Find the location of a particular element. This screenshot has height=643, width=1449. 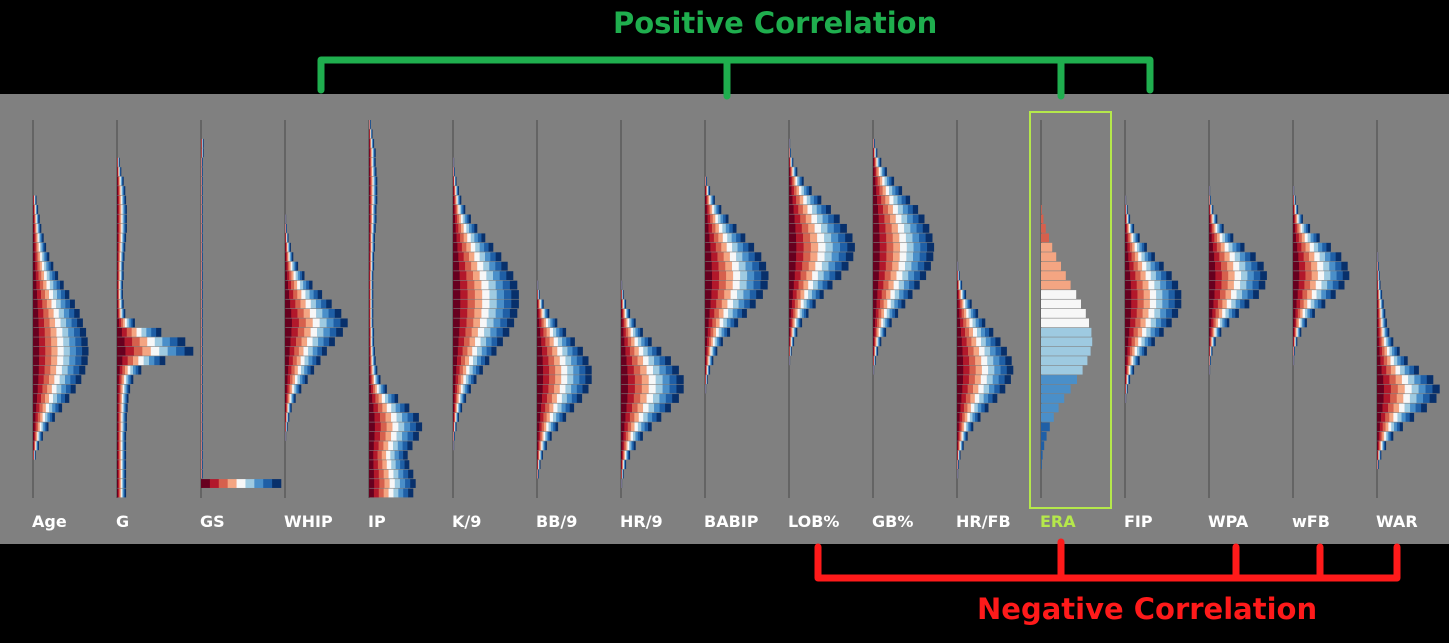

bar-LOB%-22-seg-0 is located at coordinates (790, 332).